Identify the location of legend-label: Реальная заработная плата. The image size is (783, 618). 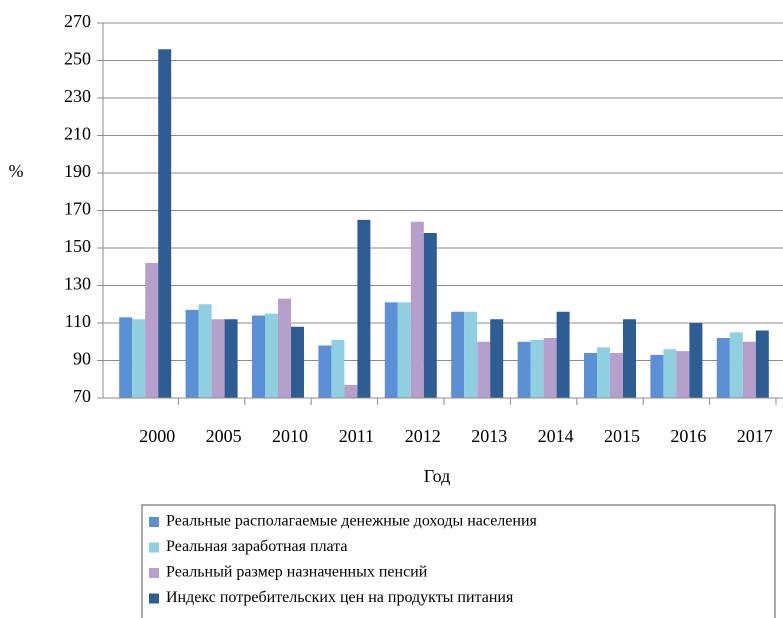
(257, 546).